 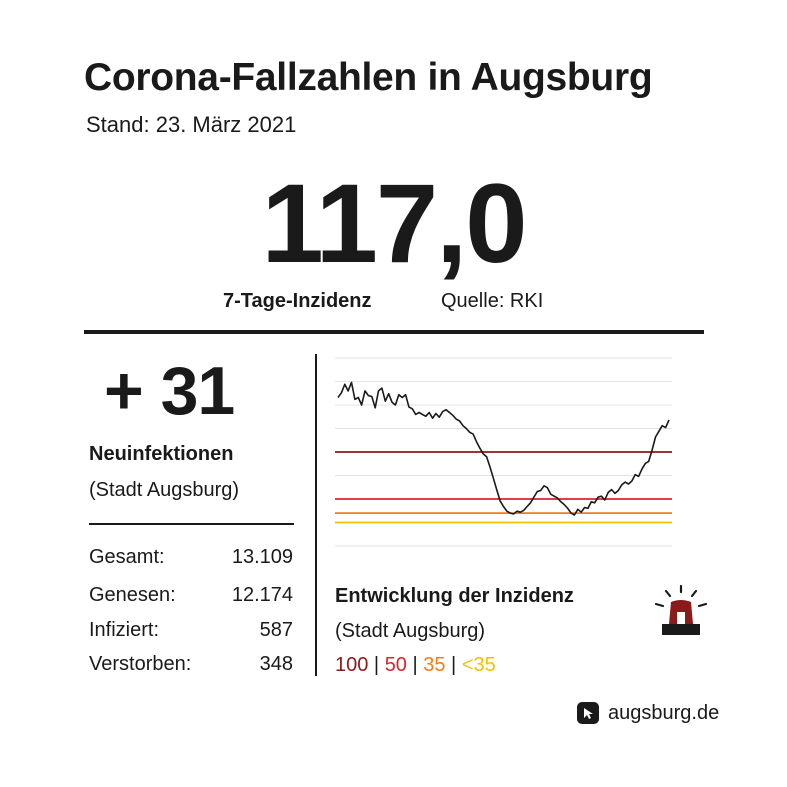 I want to click on stat-row-deaths: Verstorben: 348, so click(x=191, y=664).